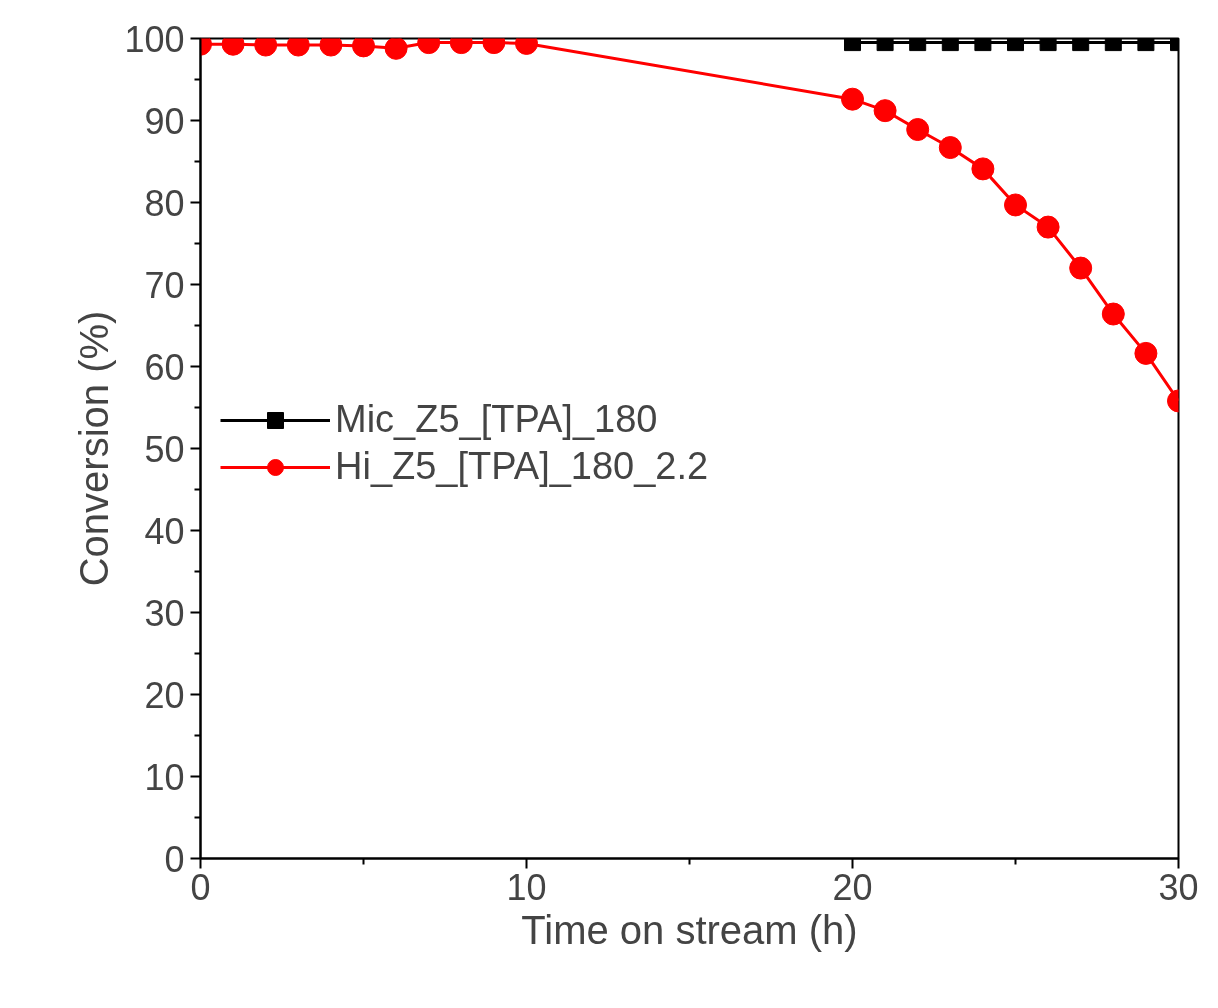 The width and height of the screenshot is (1218, 1008). I want to click on y-tick-label: 70, so click(164, 285).